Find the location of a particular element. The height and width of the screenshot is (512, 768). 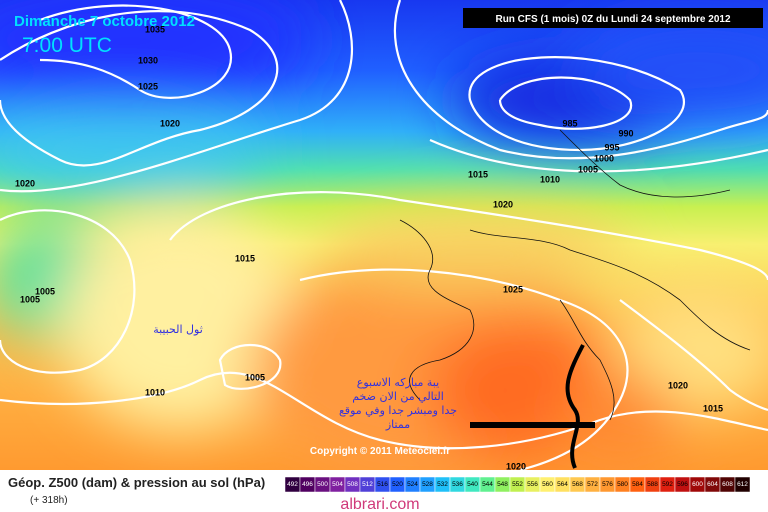

scale-label: 564 is located at coordinates (562, 484).